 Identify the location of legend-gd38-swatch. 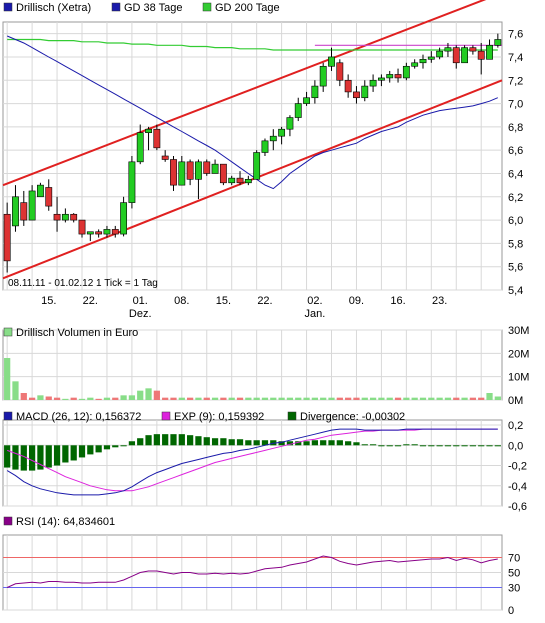
(116, 7).